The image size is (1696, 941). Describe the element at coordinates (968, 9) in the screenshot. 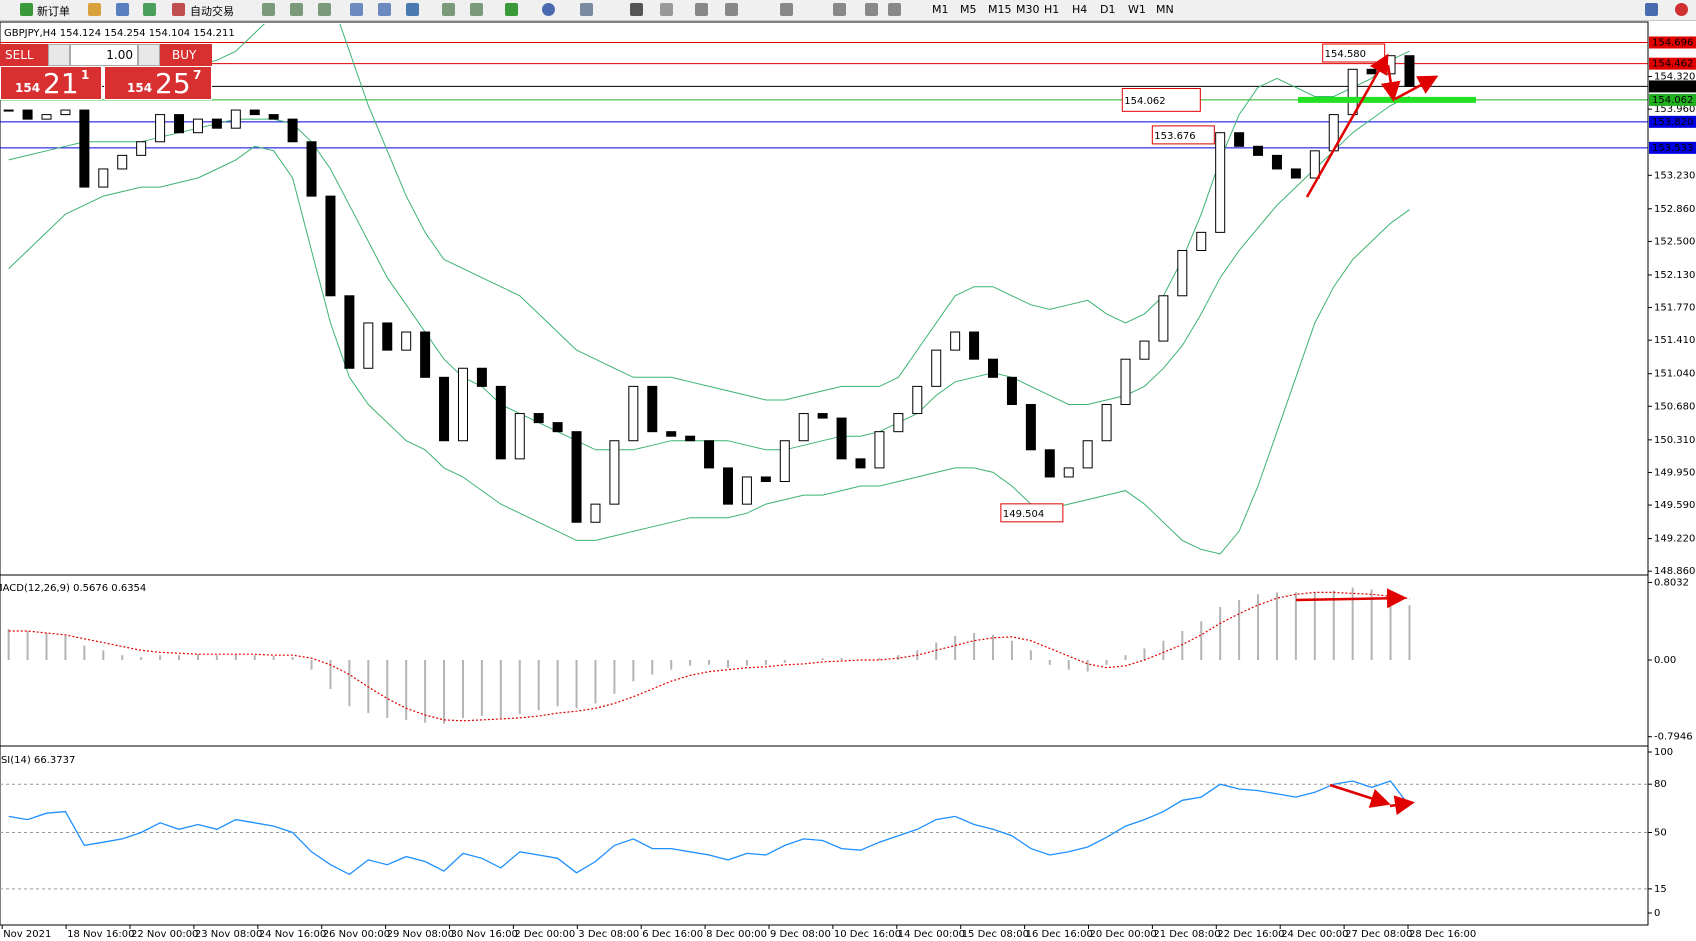

I see `timeframe-button: M5` at that location.